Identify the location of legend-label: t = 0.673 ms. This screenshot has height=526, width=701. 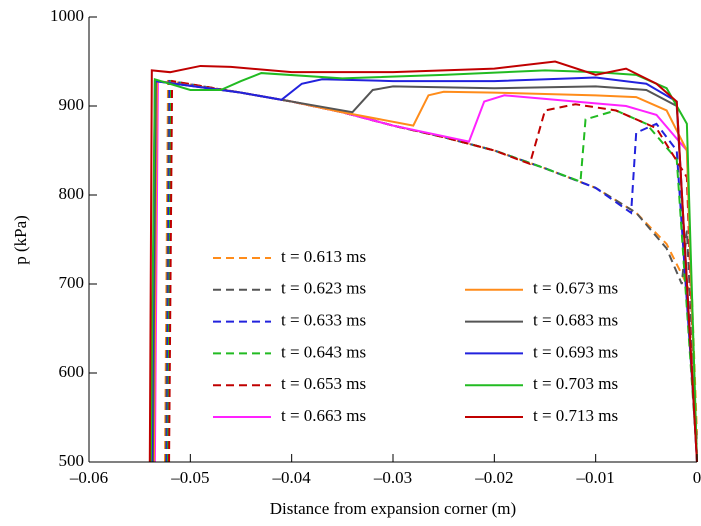
(575, 288).